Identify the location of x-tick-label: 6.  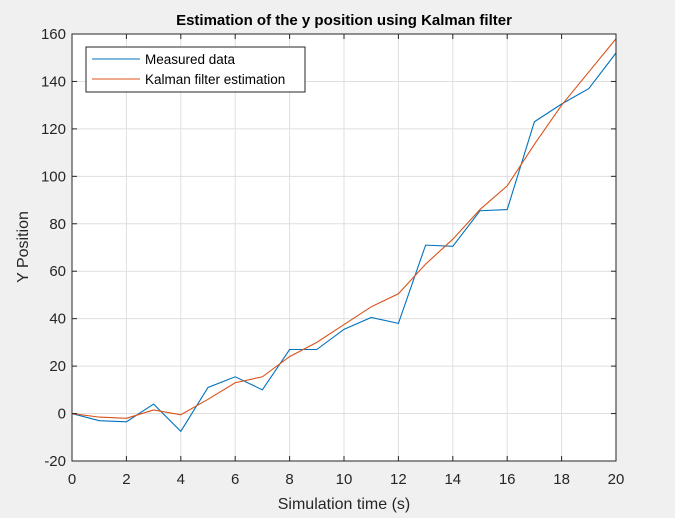
(235, 479).